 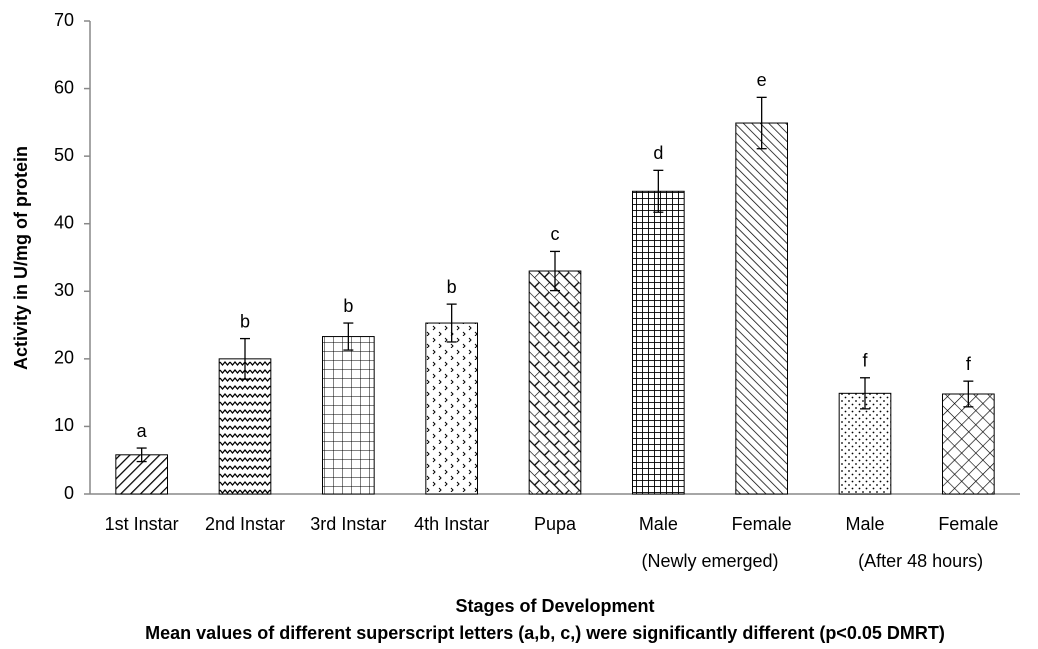 What do you see at coordinates (64, 290) in the screenshot?
I see `y-tick-label: 30` at bounding box center [64, 290].